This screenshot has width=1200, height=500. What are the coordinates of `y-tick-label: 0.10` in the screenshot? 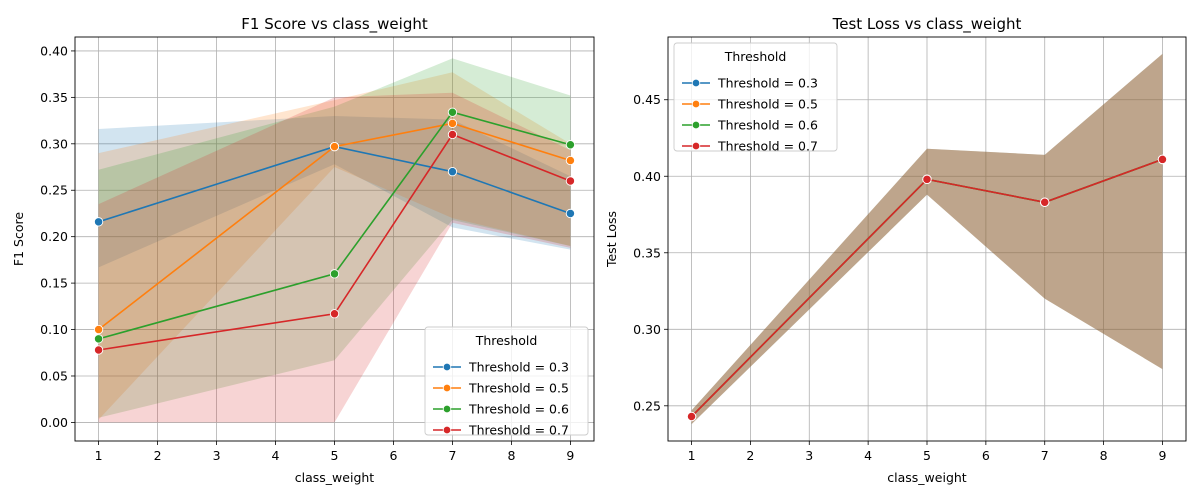 It's located at (54, 329).